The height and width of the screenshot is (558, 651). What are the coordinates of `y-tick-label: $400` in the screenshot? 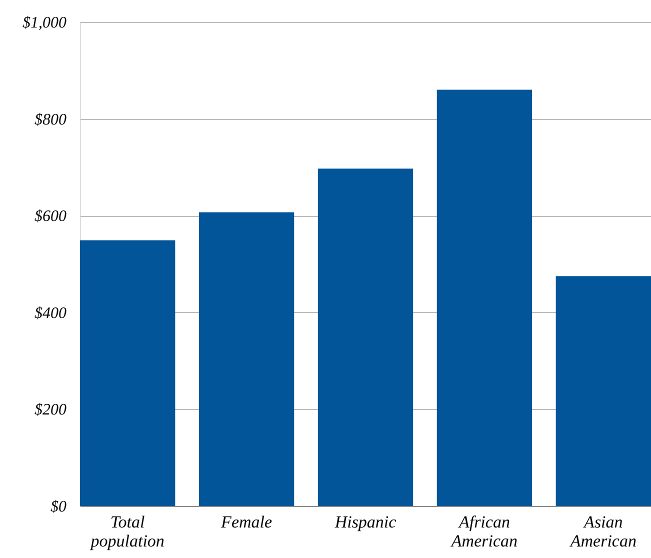 It's located at (50, 313).